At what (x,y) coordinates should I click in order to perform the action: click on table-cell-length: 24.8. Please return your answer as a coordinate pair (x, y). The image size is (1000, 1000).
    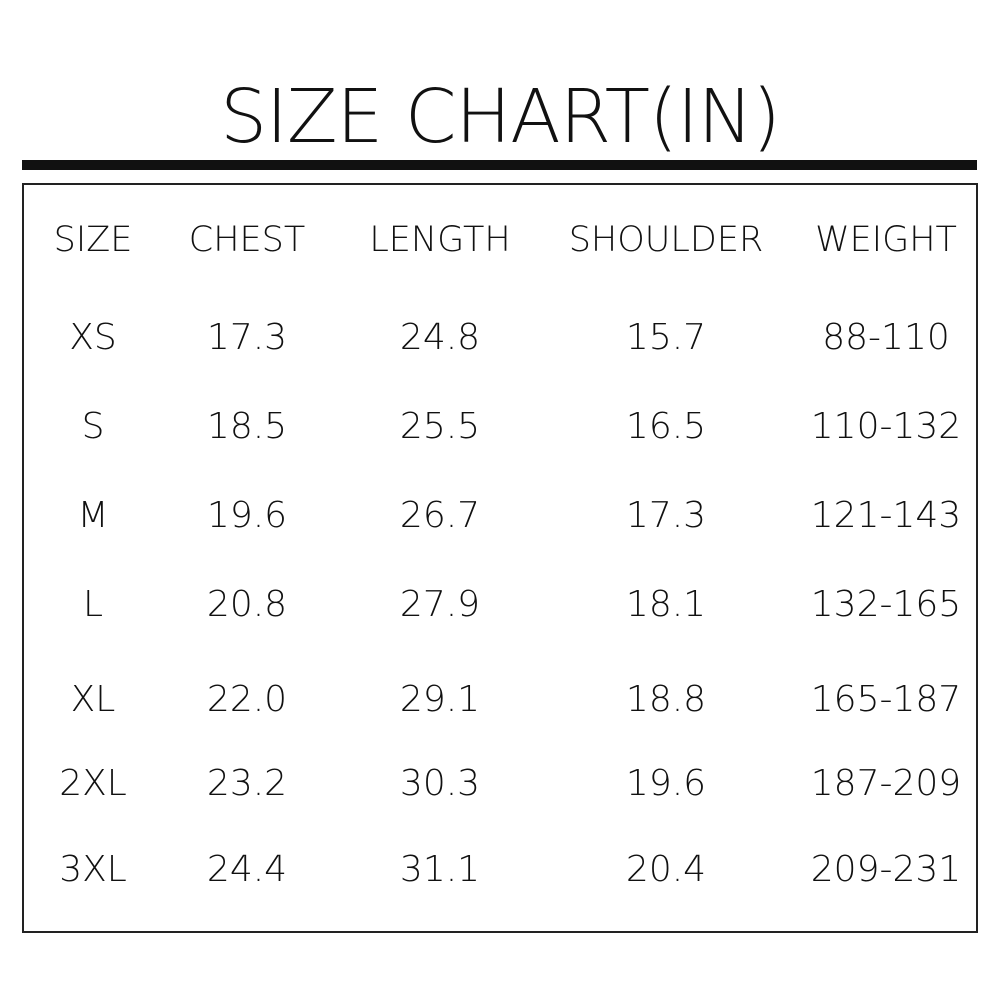
    Looking at the image, I should click on (440, 337).